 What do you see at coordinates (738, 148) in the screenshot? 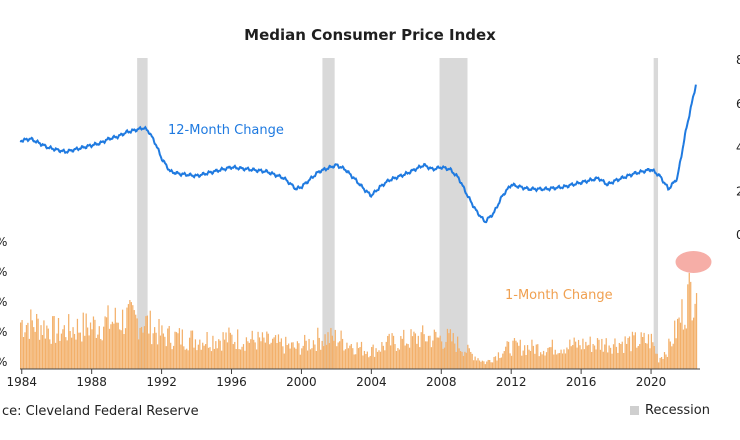
I see `right-axis-tick-label: 4` at bounding box center [738, 148].